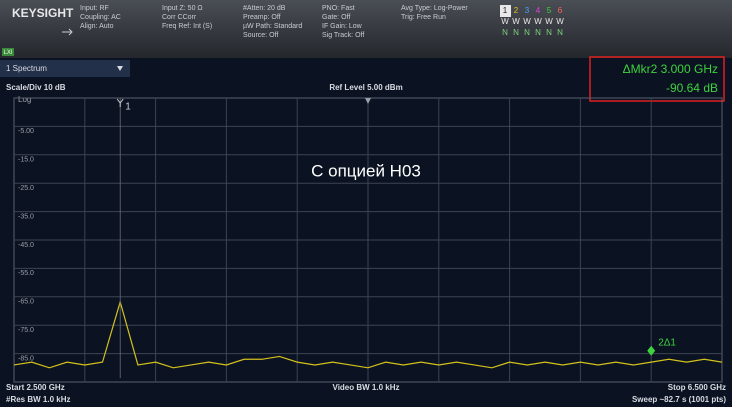 The height and width of the screenshot is (407, 732). What do you see at coordinates (667, 342) in the screenshot?
I see `marker-label: 2Δ1` at bounding box center [667, 342].